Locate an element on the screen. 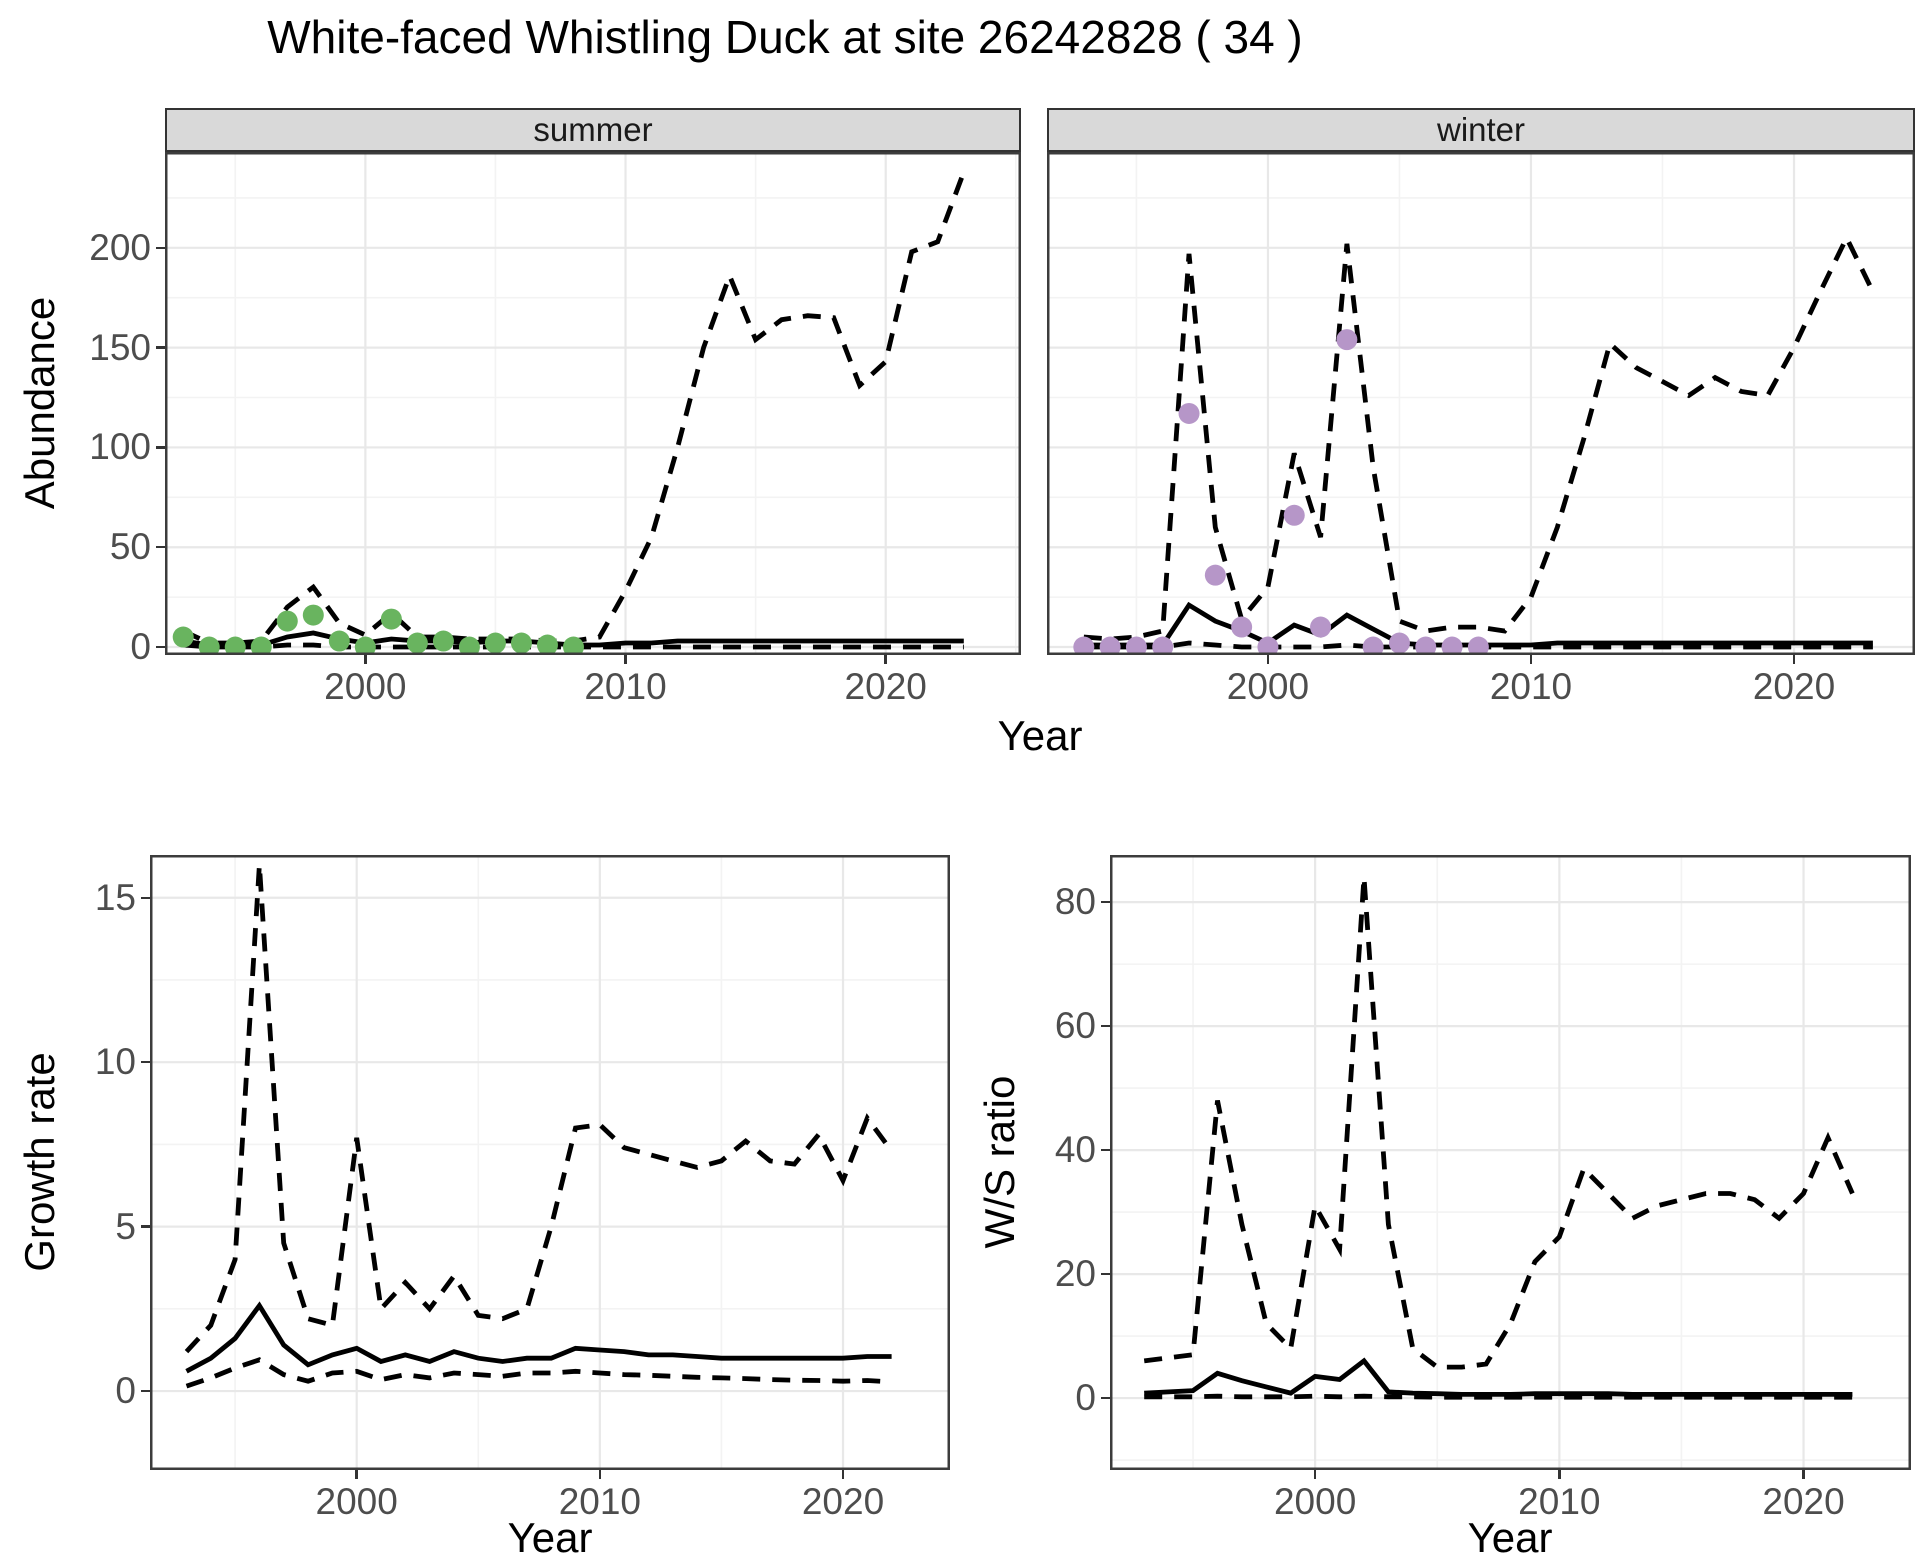 This screenshot has width=1920, height=1560. x-axis-title-year-growth: Year is located at coordinates (550, 1537).